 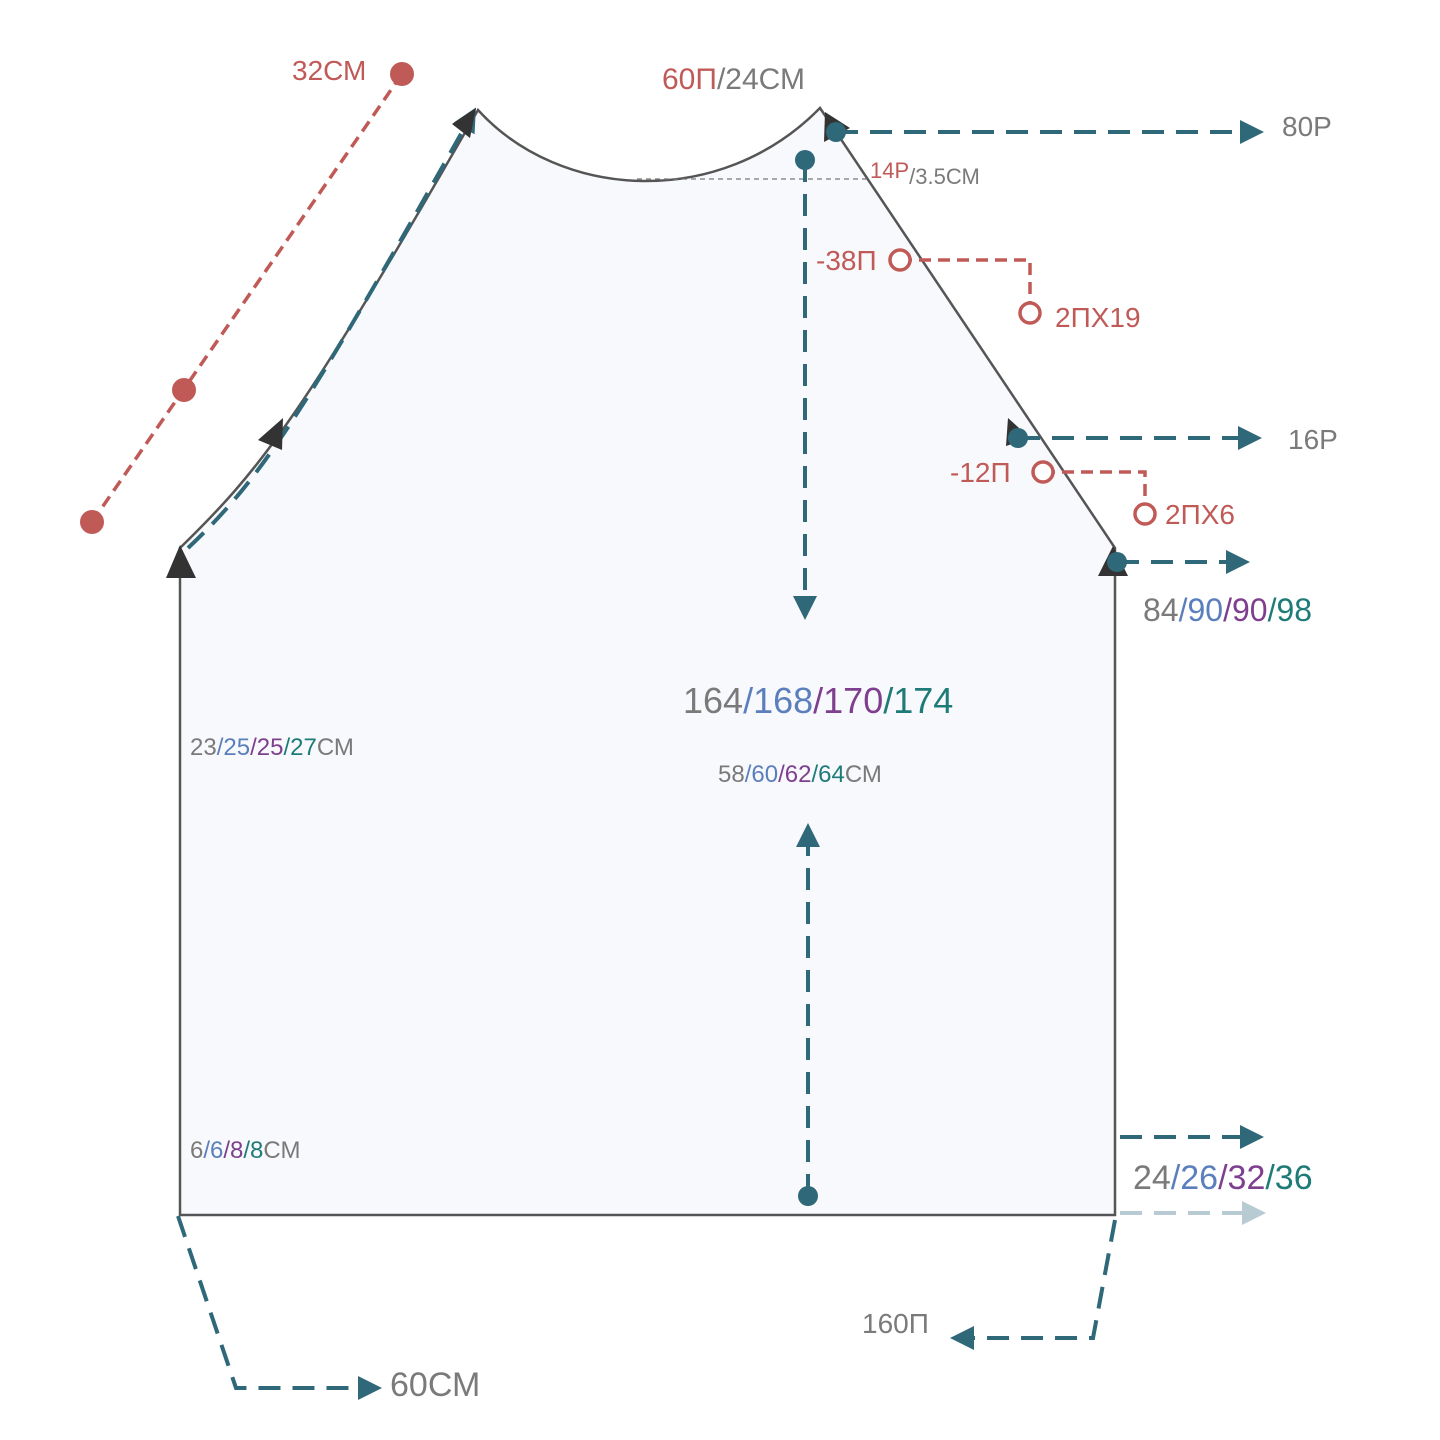 I want to click on label-part: /24СМ, so click(x=761, y=79).